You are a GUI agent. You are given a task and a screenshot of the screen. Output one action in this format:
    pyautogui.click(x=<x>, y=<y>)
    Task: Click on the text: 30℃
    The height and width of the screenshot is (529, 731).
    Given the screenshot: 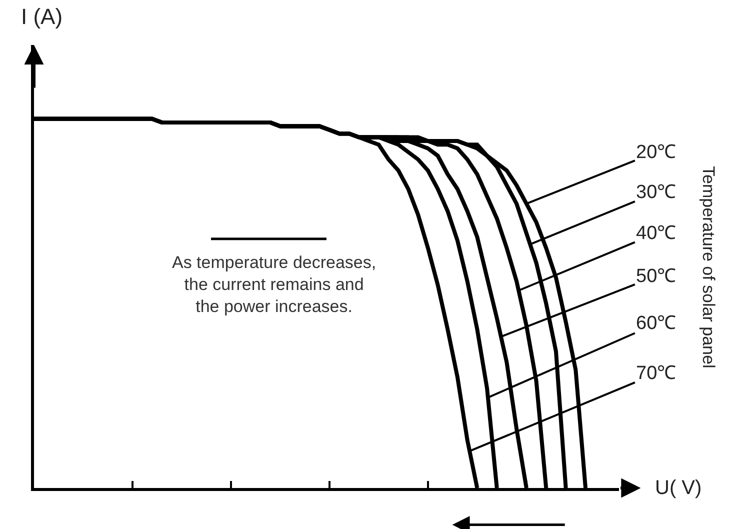 What is the action you would take?
    pyautogui.click(x=656, y=192)
    